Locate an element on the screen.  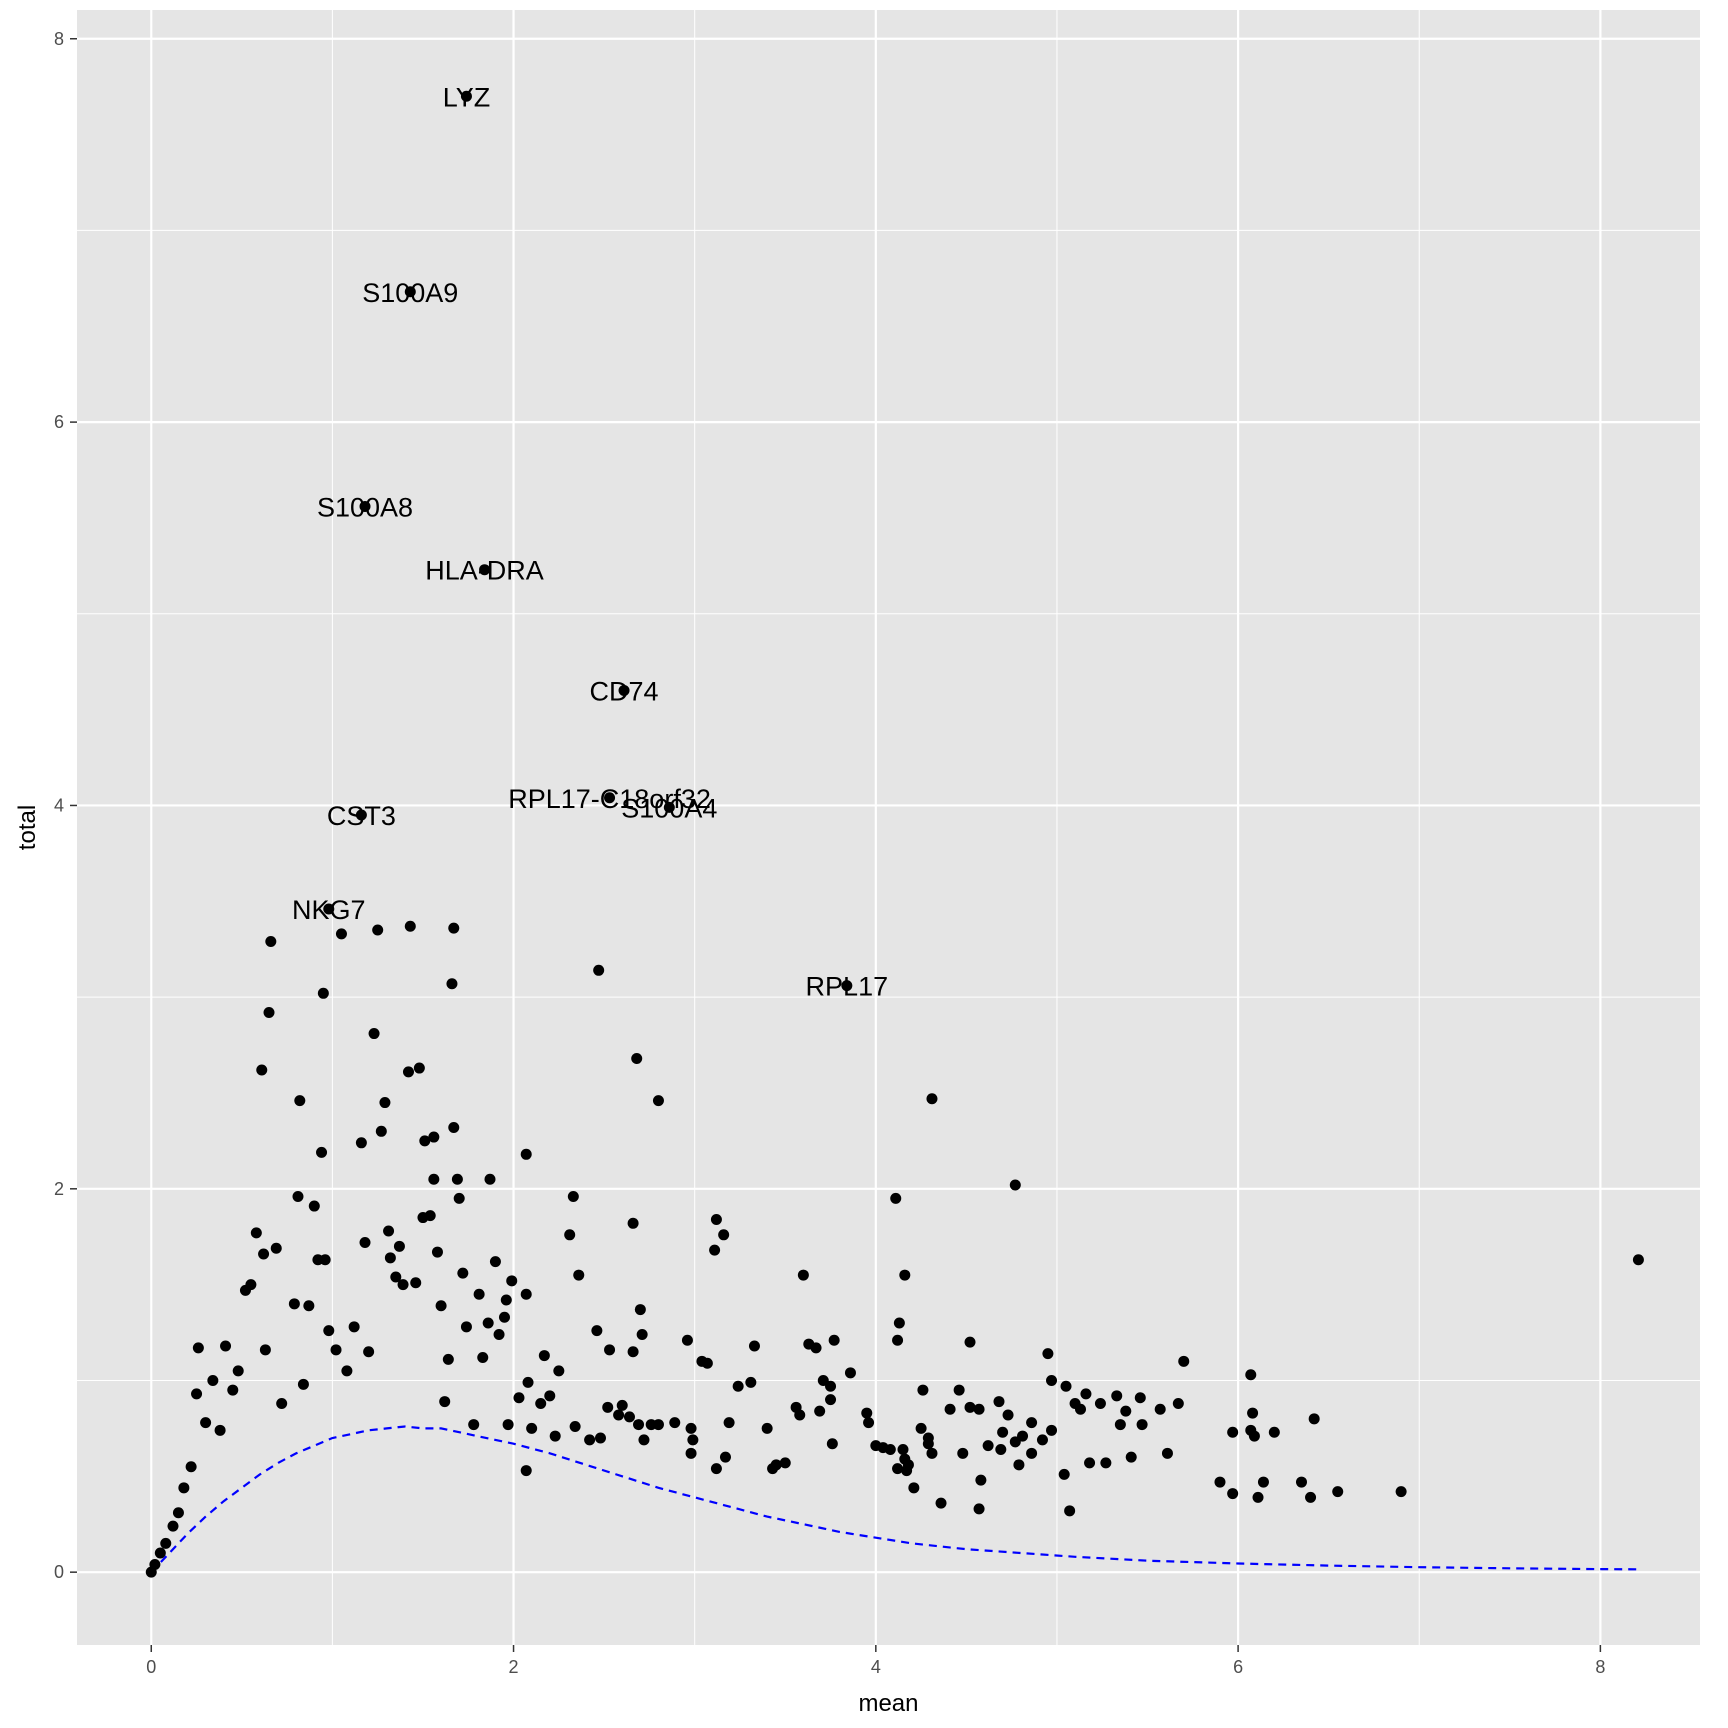
point-label: S100A8 is located at coordinates (365, 507).